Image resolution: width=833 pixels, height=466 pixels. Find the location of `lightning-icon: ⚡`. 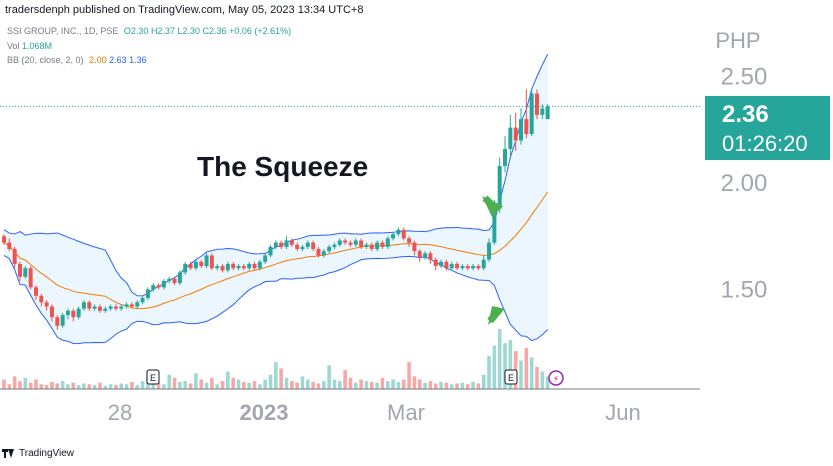

lightning-icon: ⚡ is located at coordinates (556, 379).